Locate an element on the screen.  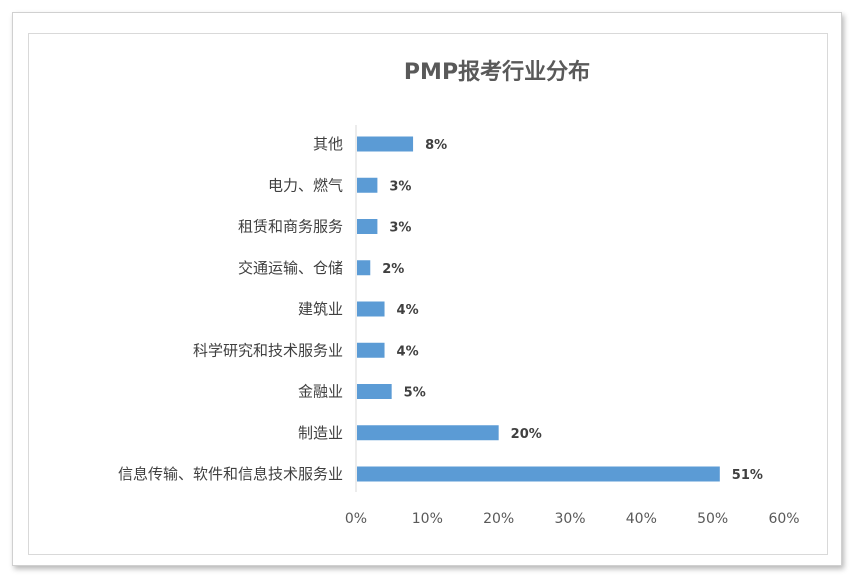
x-tick-label: 40% is located at coordinates (641, 519).